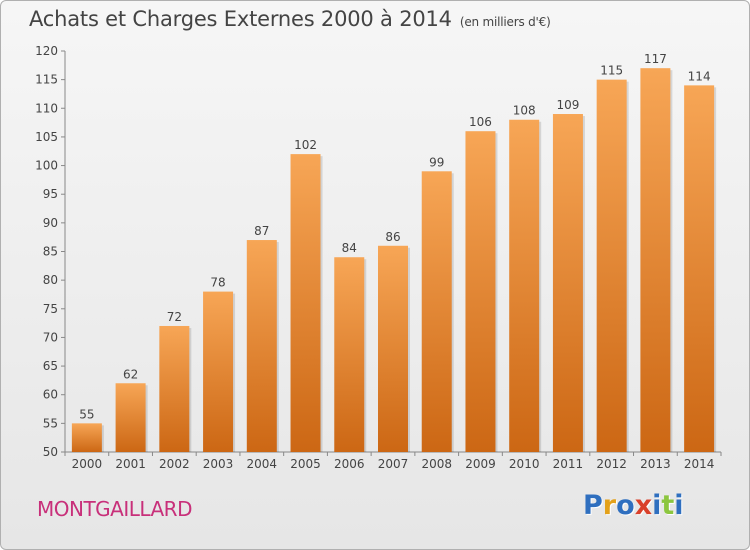 This screenshot has width=750, height=550. Describe the element at coordinates (668, 505) in the screenshot. I see `logo-letter: t` at that location.